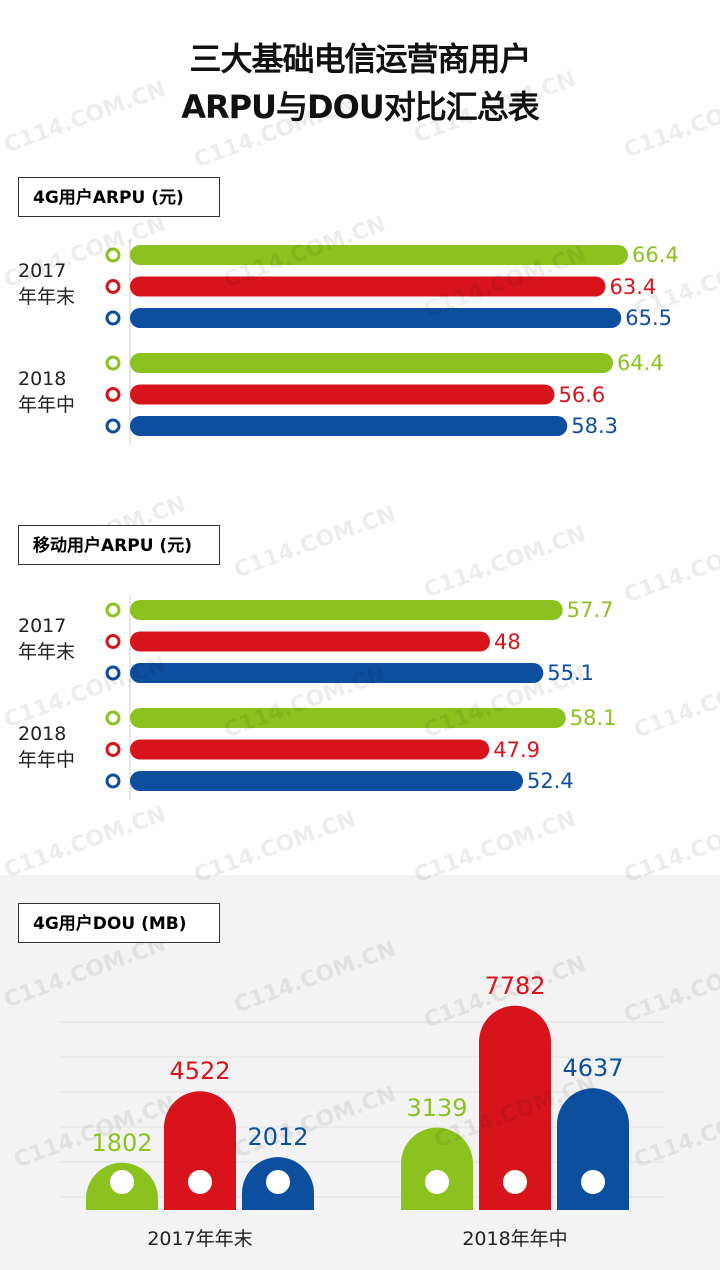 The height and width of the screenshot is (1270, 720). What do you see at coordinates (119, 545) in the screenshot?
I see `section-label: 移动用户ARPU (元)` at bounding box center [119, 545].